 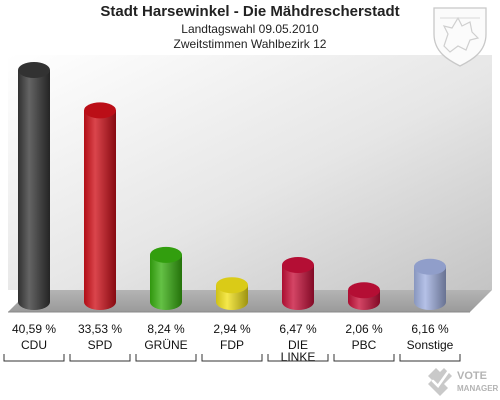 I want to click on value-label-1: 33,53 %, so click(x=100, y=329).